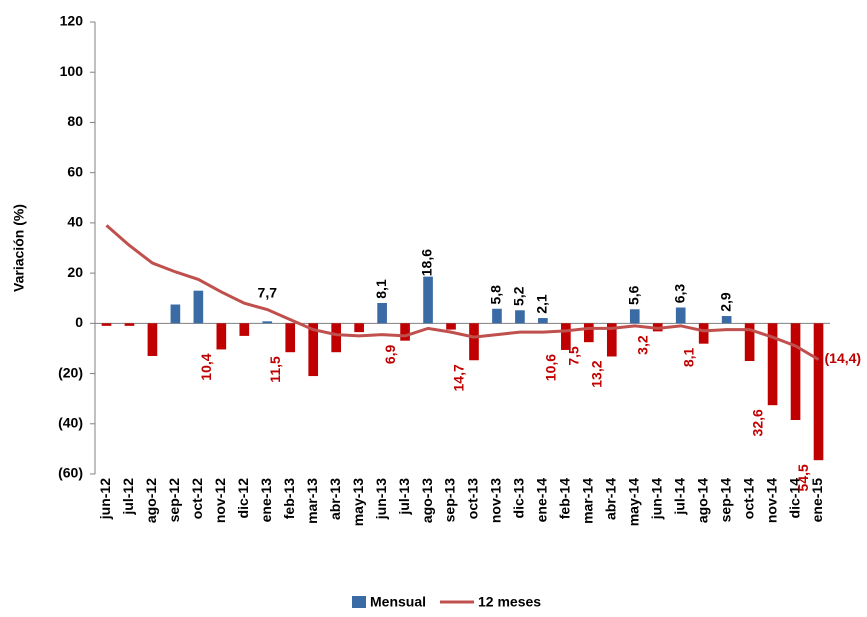 This screenshot has width=867, height=617. What do you see at coordinates (565, 498) in the screenshot?
I see `x-tick-label: feb-14` at bounding box center [565, 498].